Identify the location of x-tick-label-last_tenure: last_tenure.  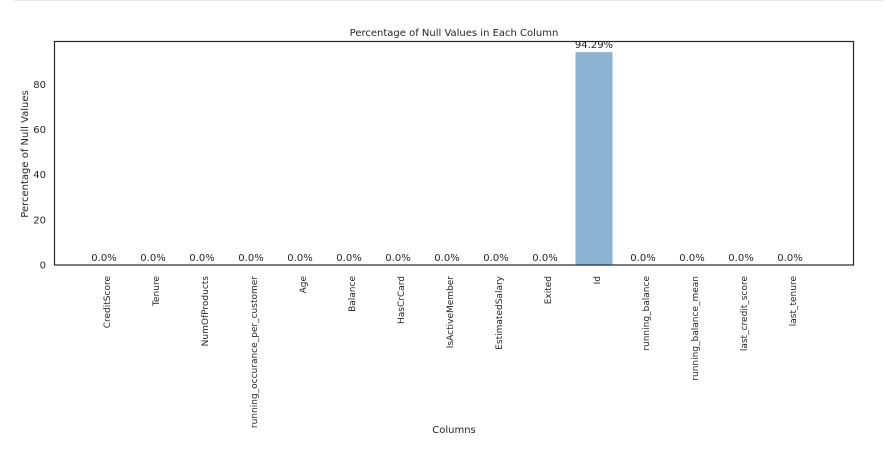
(794, 301).